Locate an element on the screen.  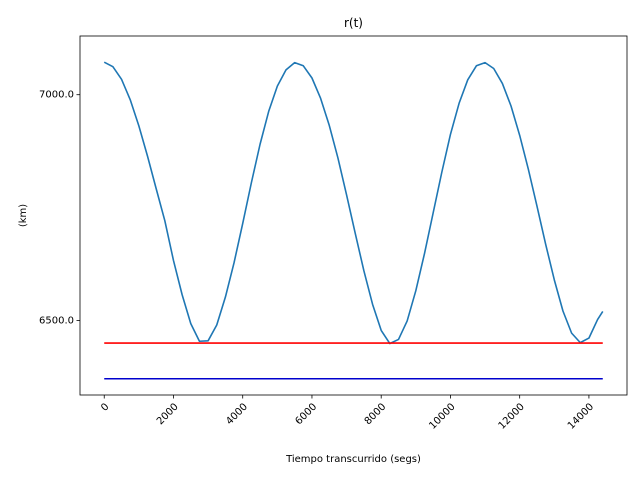
chart-title: r(t) is located at coordinates (353, 23).